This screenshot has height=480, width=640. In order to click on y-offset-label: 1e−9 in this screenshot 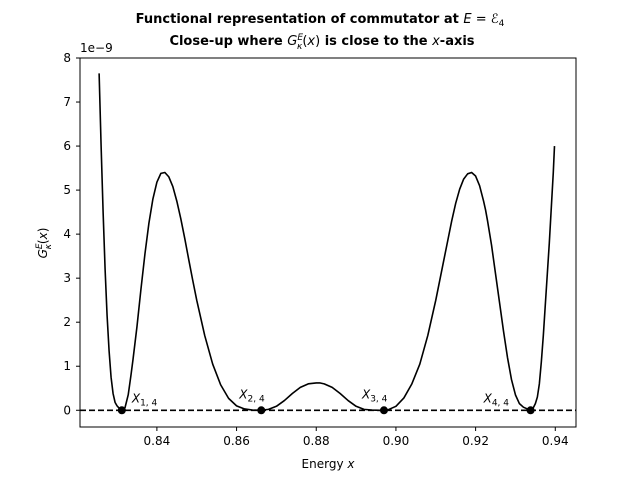, I will do `click(96, 48)`.